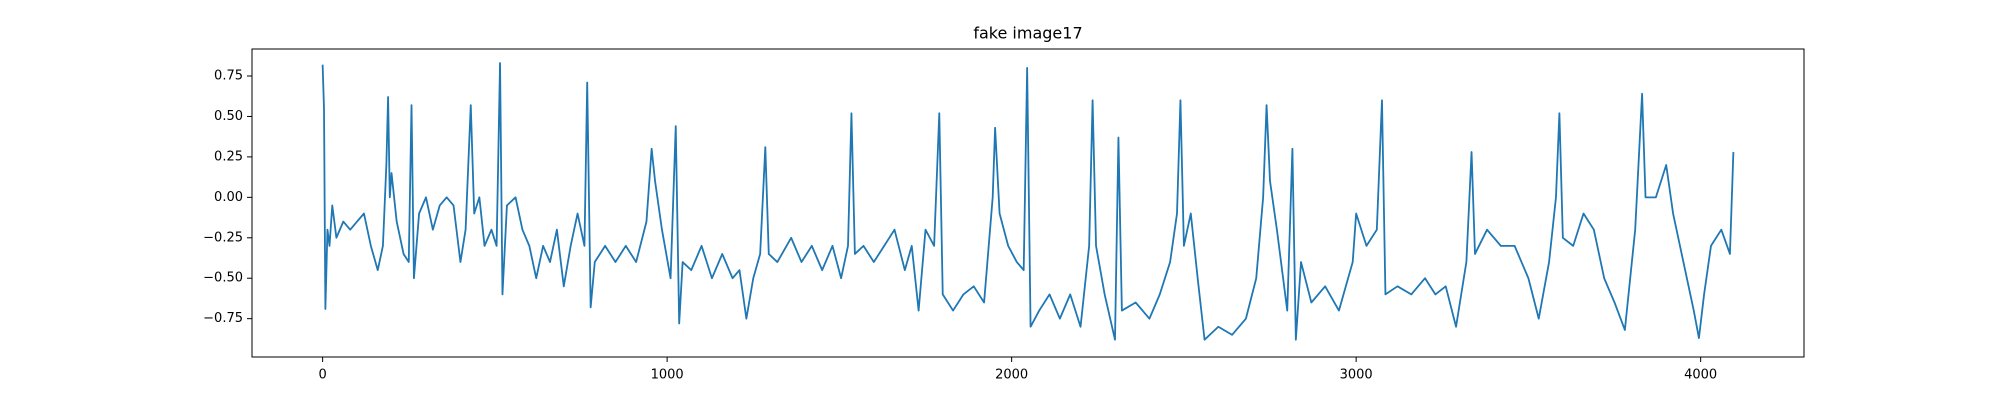 Image resolution: width=2000 pixels, height=400 pixels. What do you see at coordinates (1011, 375) in the screenshot?
I see `x-tick-label: 2000` at bounding box center [1011, 375].